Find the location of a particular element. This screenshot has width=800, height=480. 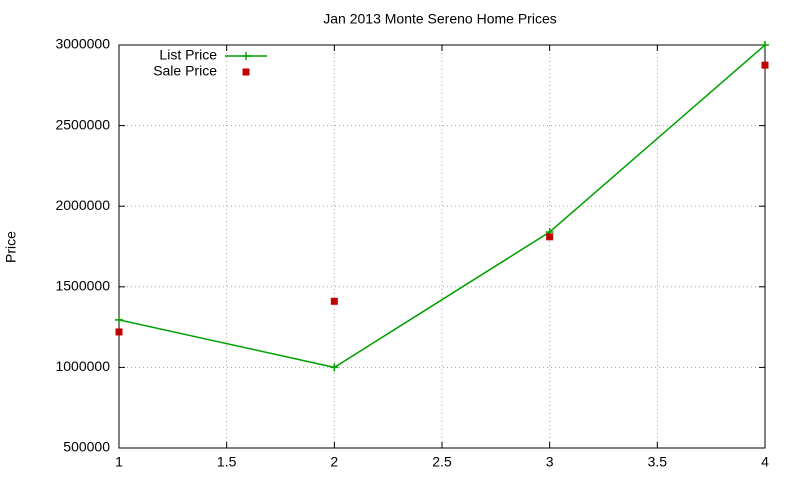

y-tick-label: 2500000 is located at coordinates (82, 124).